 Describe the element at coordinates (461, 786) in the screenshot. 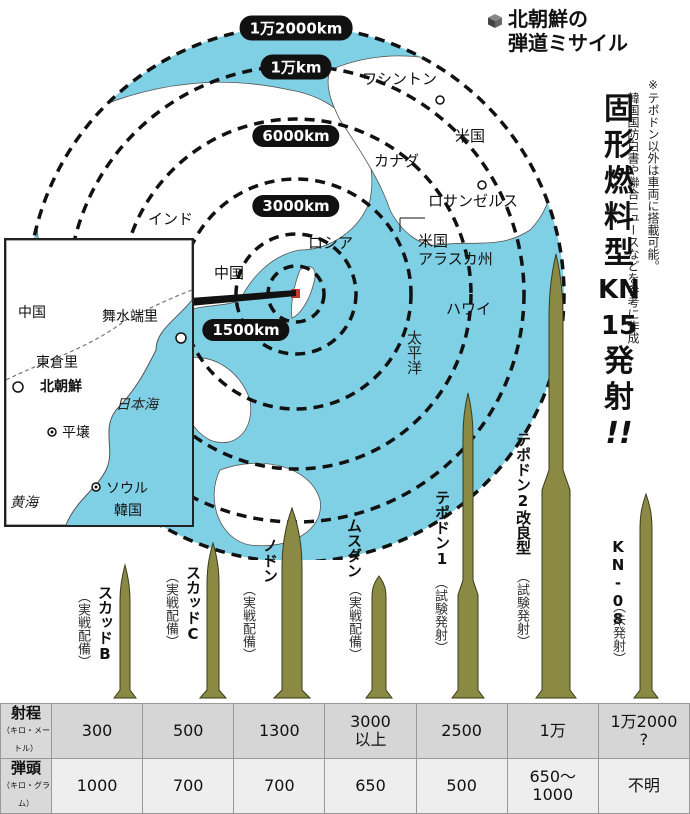

I see `warhead-cell: 500` at that location.